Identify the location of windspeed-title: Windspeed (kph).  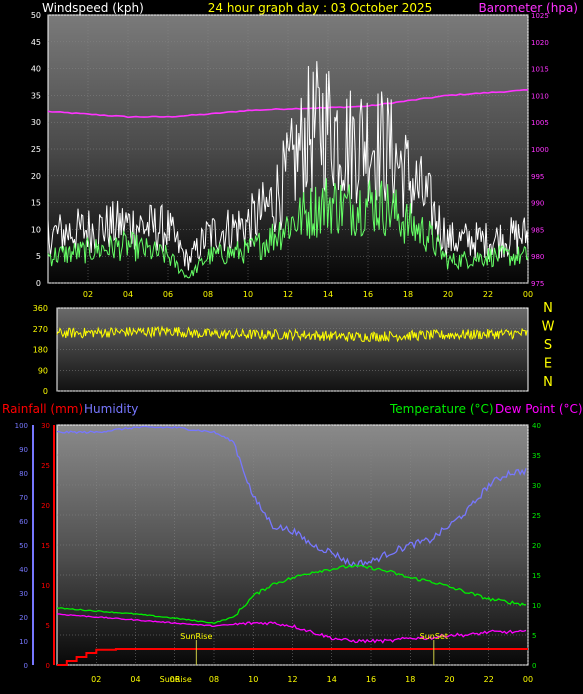
(93, 8).